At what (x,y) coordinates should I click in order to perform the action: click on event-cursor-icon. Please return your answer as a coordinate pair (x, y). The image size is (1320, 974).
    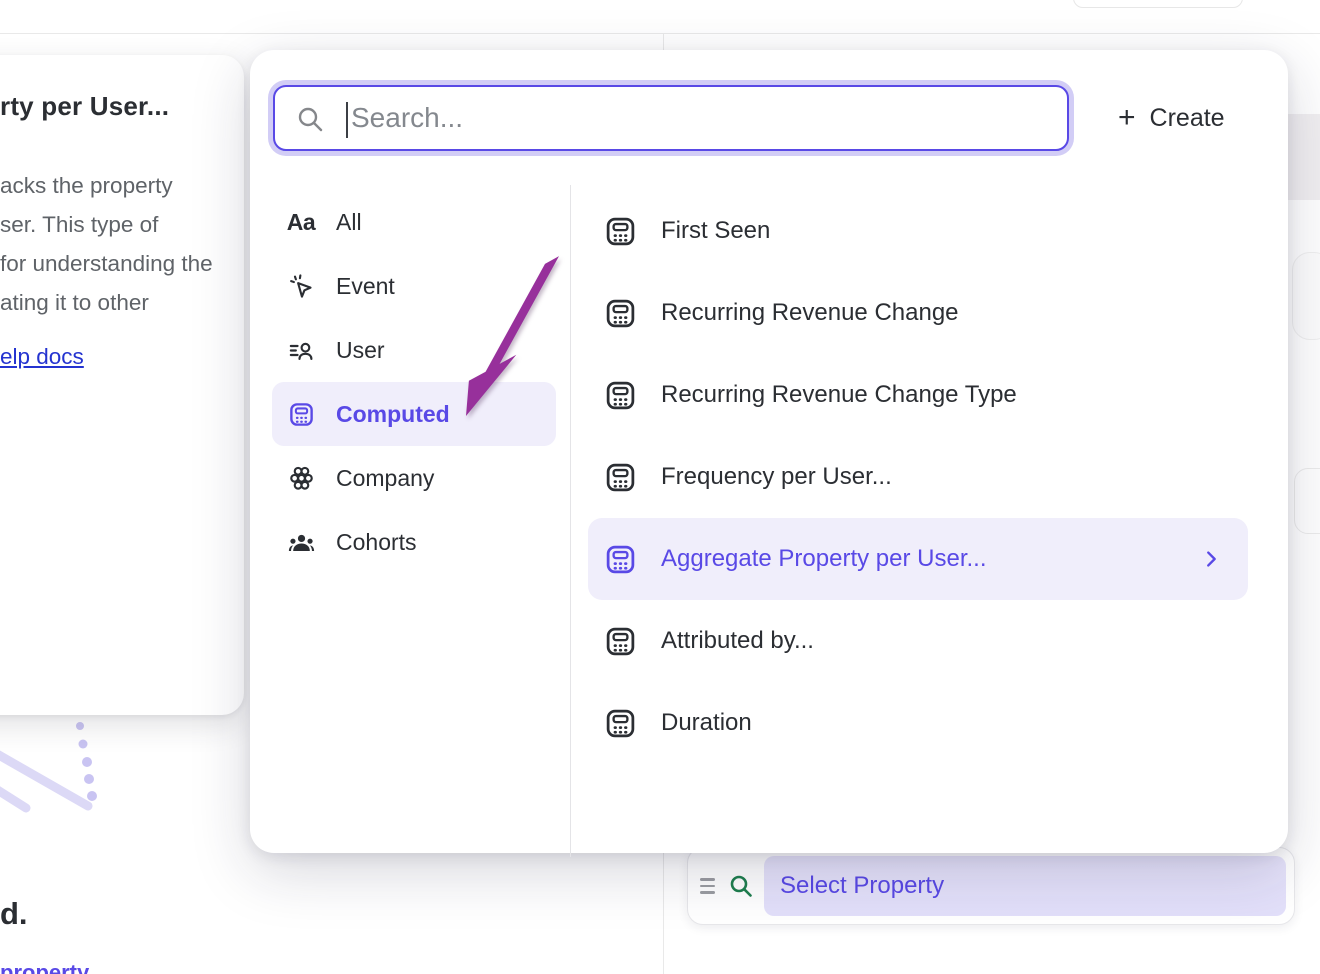
    Looking at the image, I should click on (301, 286).